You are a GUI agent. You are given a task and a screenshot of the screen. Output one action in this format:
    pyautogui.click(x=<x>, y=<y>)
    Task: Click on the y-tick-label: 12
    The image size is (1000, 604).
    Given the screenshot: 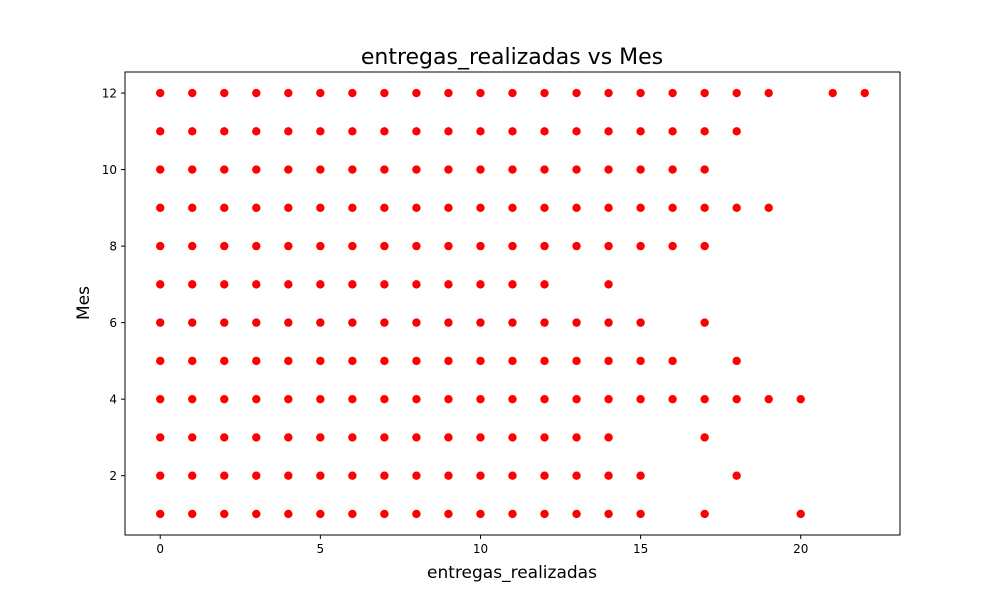 What is the action you would take?
    pyautogui.click(x=109, y=94)
    